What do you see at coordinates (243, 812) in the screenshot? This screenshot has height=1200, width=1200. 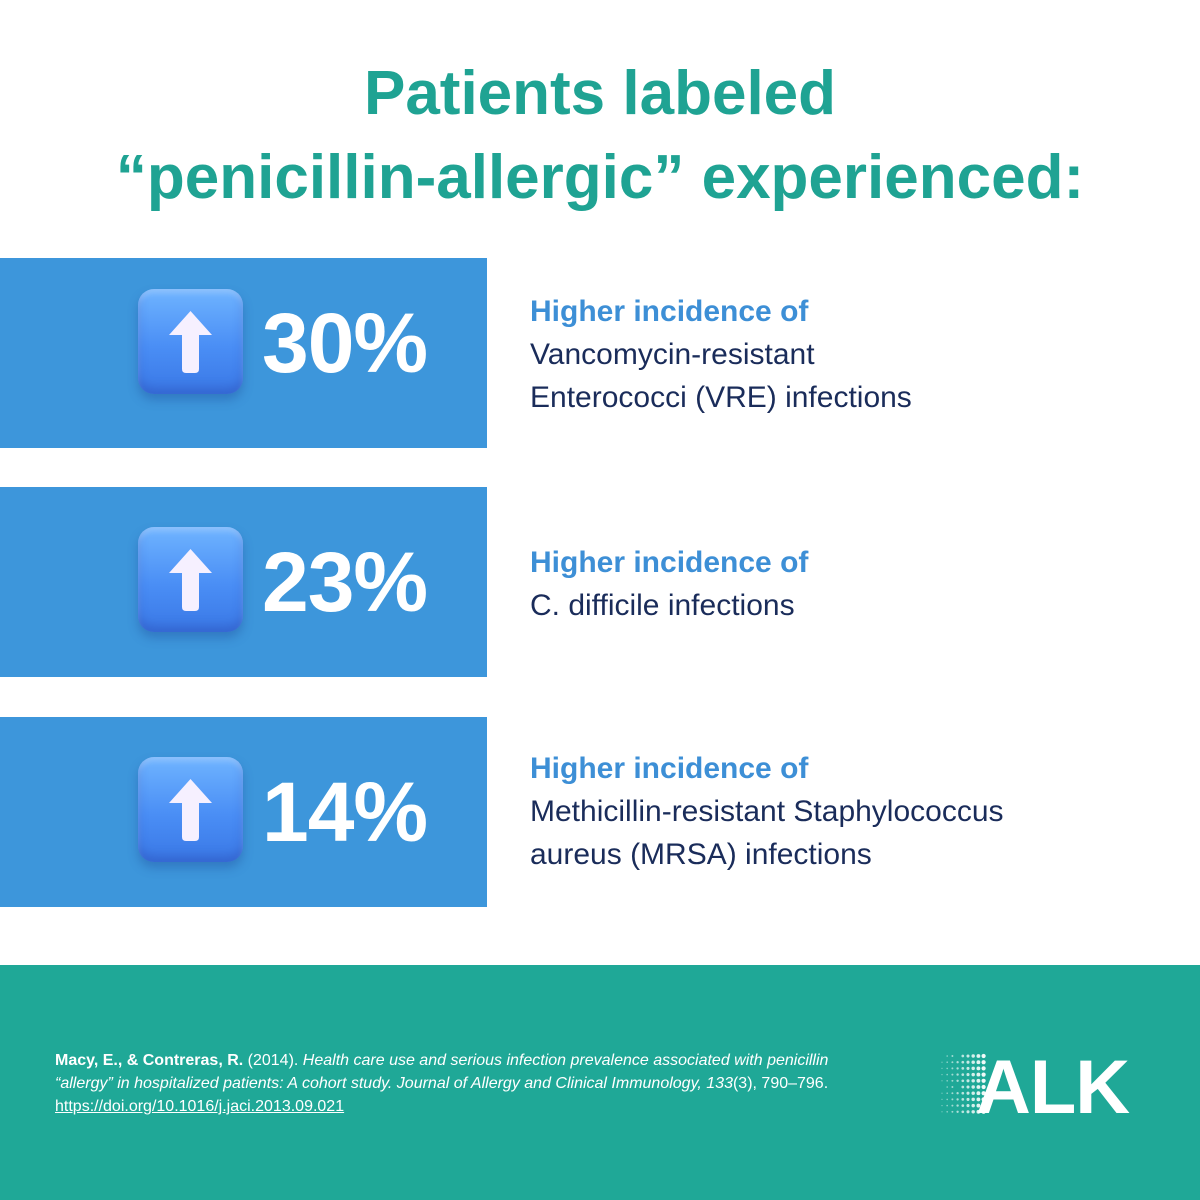 I see `stat-box: 14%` at bounding box center [243, 812].